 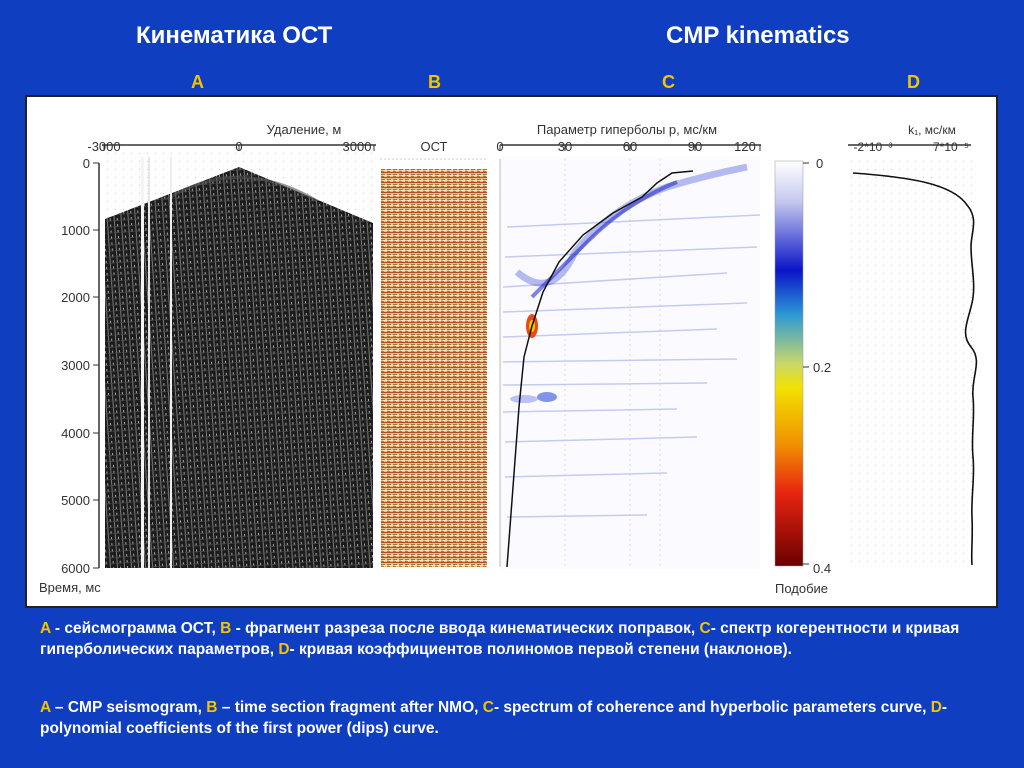 What do you see at coordinates (565, 146) in the screenshot?
I see `panel-c-top-tick: 30` at bounding box center [565, 146].